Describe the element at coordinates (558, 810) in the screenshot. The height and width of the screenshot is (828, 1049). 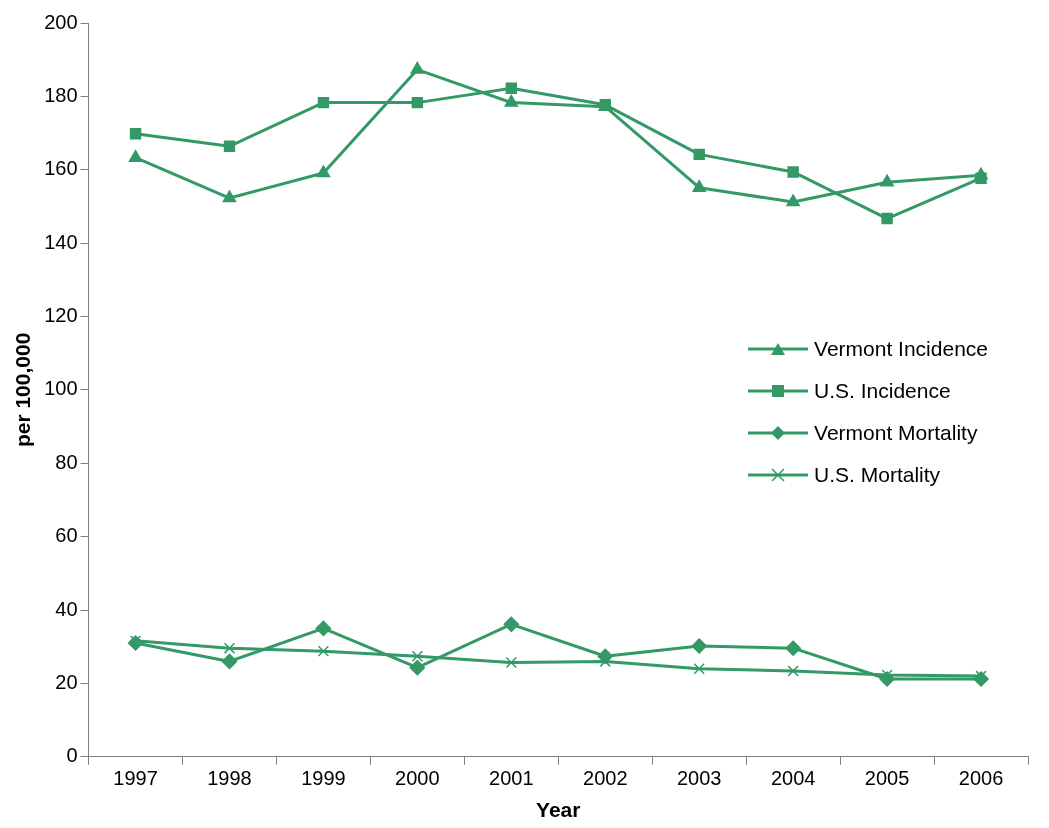
I see `x-axis-title: Year` at that location.